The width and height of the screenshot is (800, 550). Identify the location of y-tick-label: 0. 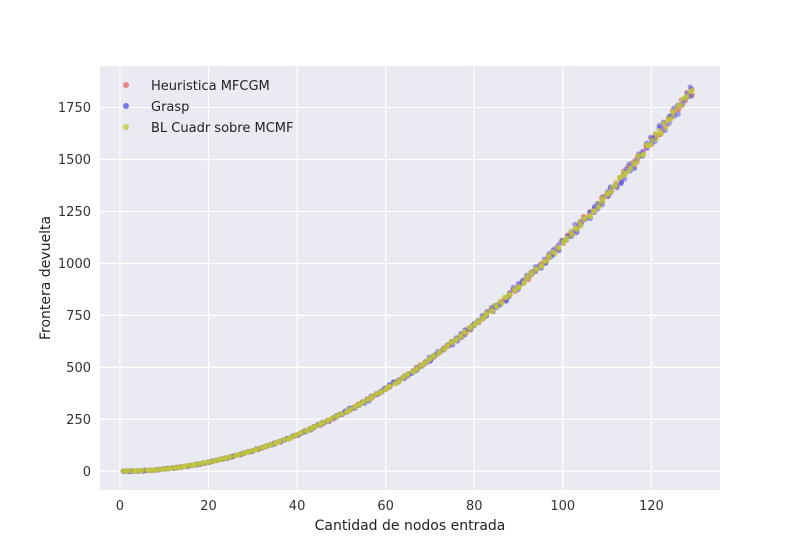
(87, 472).